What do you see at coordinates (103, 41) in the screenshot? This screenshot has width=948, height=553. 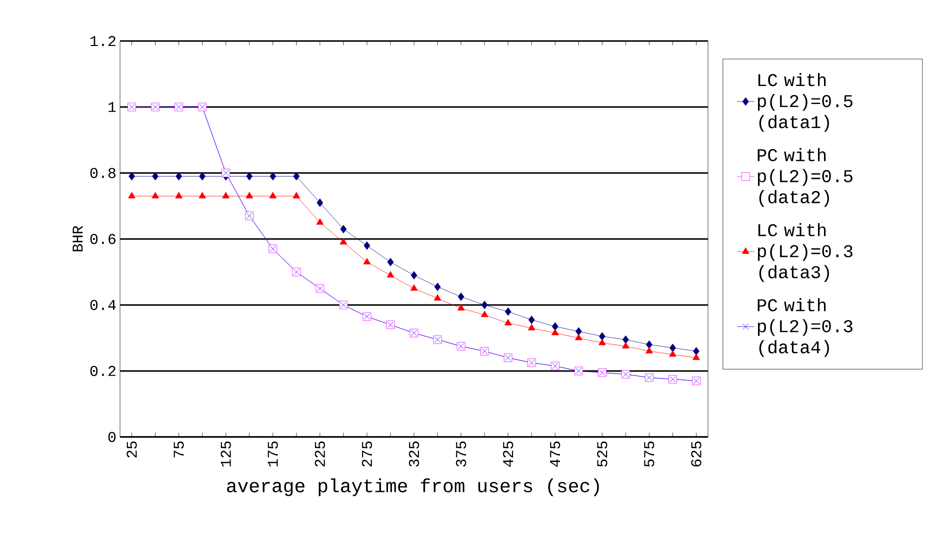 I see `y-tick-label: 1.2` at bounding box center [103, 41].